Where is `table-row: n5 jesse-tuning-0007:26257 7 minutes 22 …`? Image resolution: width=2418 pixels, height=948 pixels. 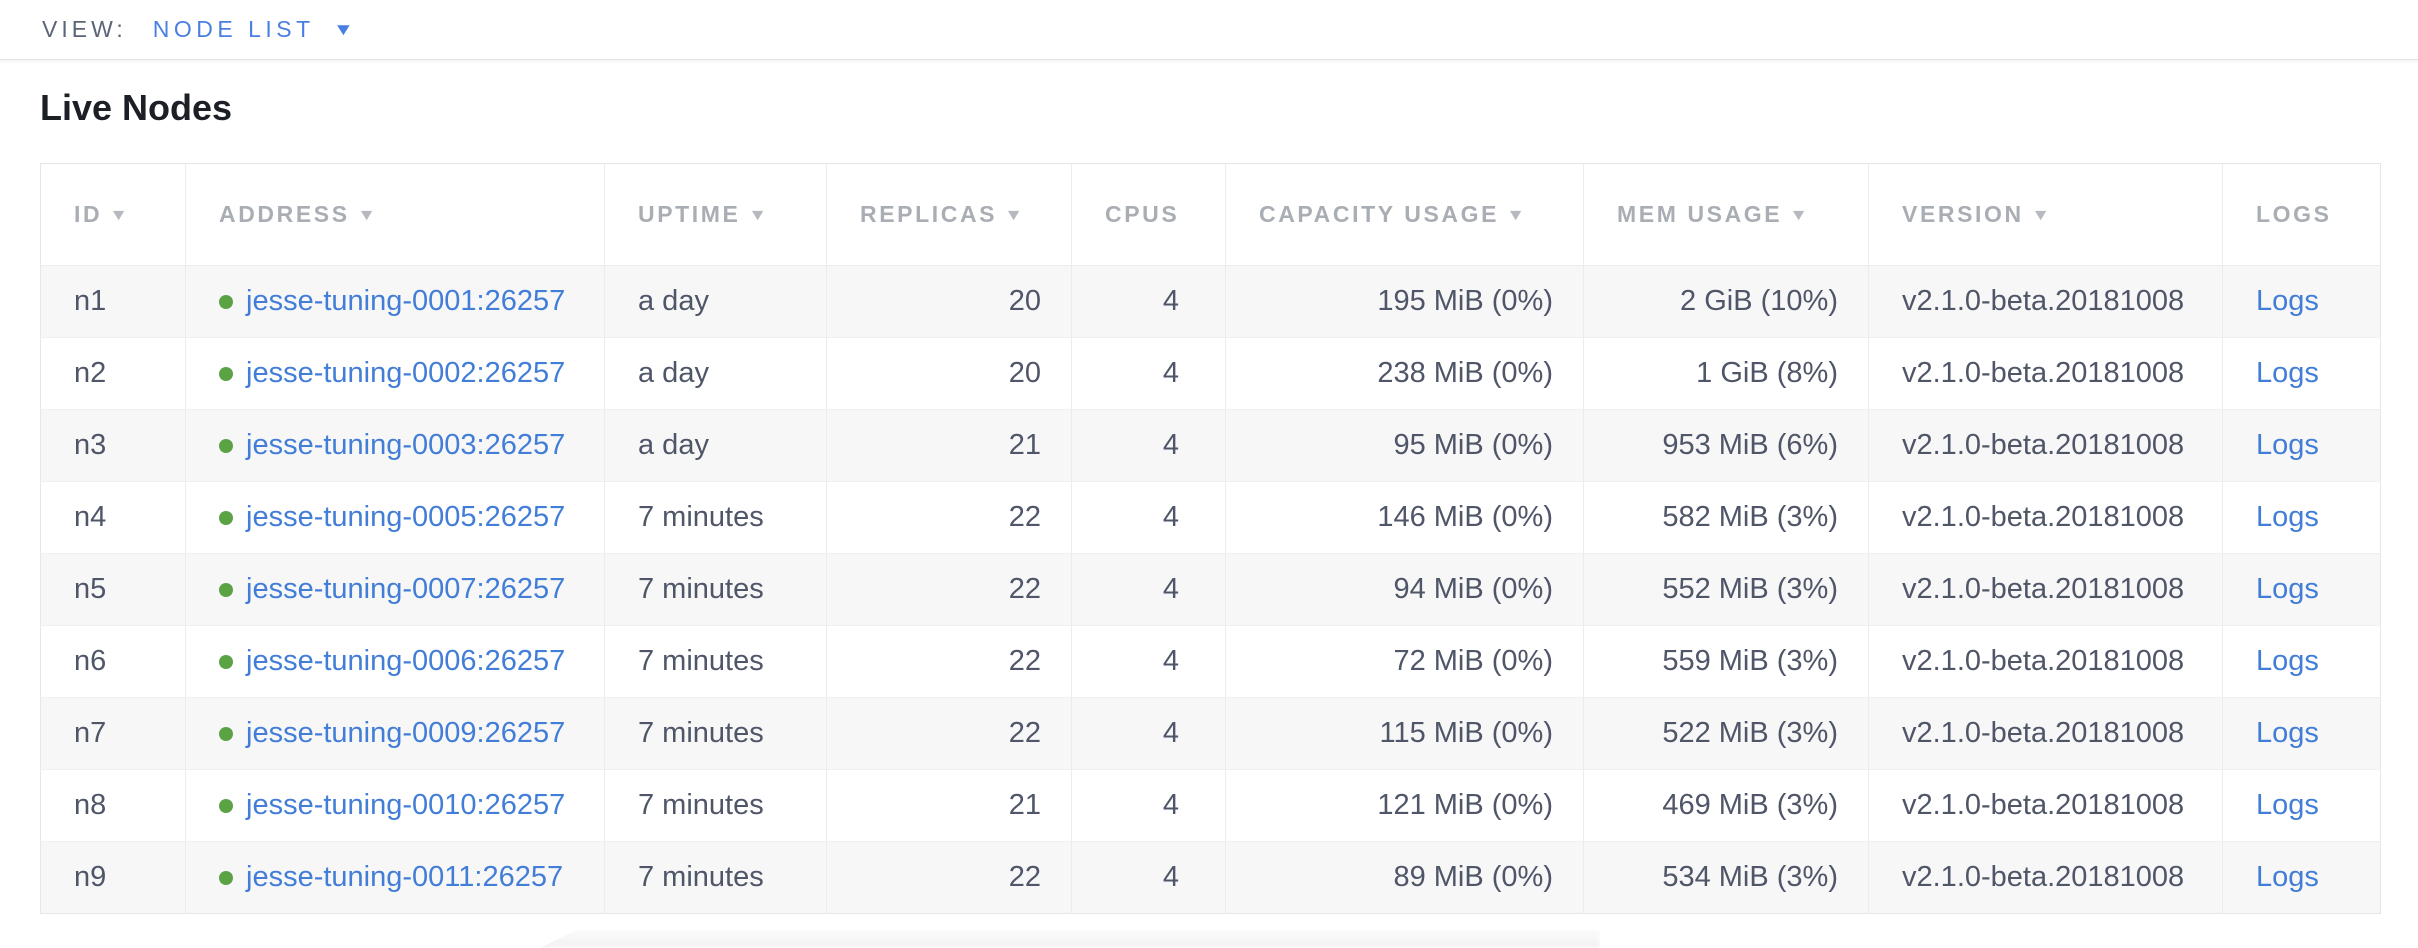 table-row: n5 jesse-tuning-0007:26257 7 minutes 22 … is located at coordinates (1210, 589).